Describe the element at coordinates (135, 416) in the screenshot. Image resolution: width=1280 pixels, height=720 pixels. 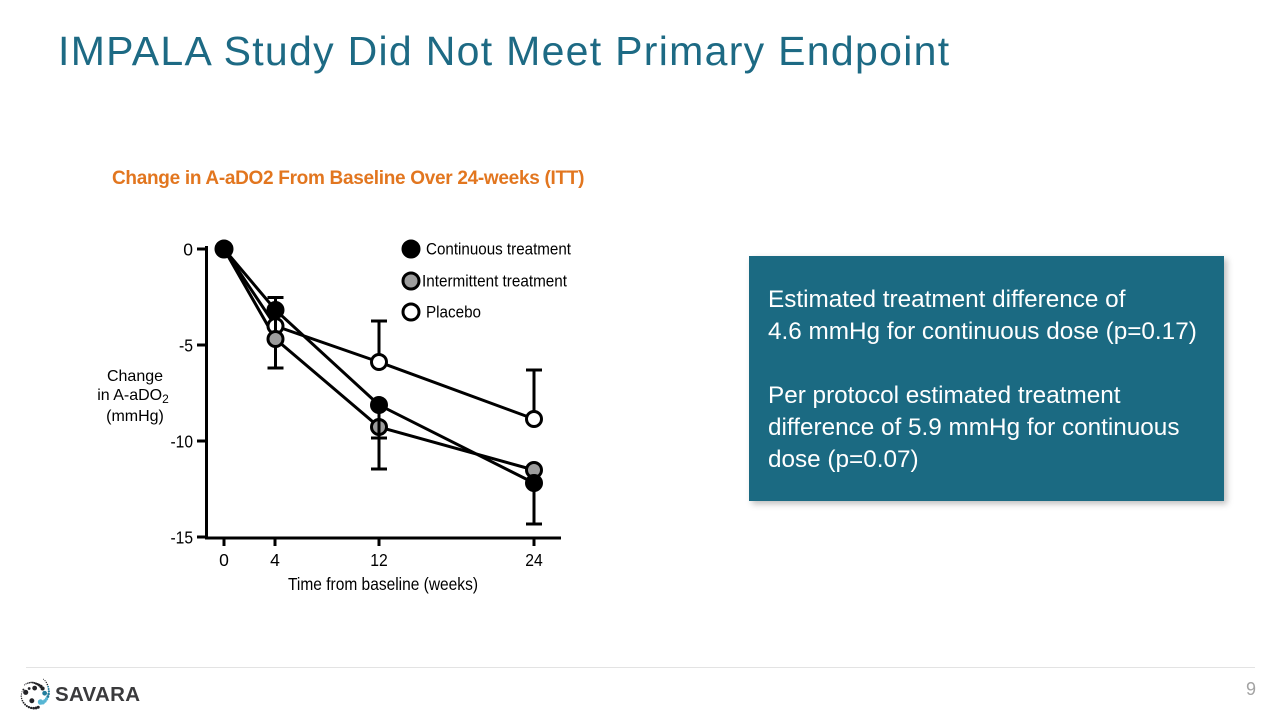
I see `svg-text: (mmHg)` at that location.